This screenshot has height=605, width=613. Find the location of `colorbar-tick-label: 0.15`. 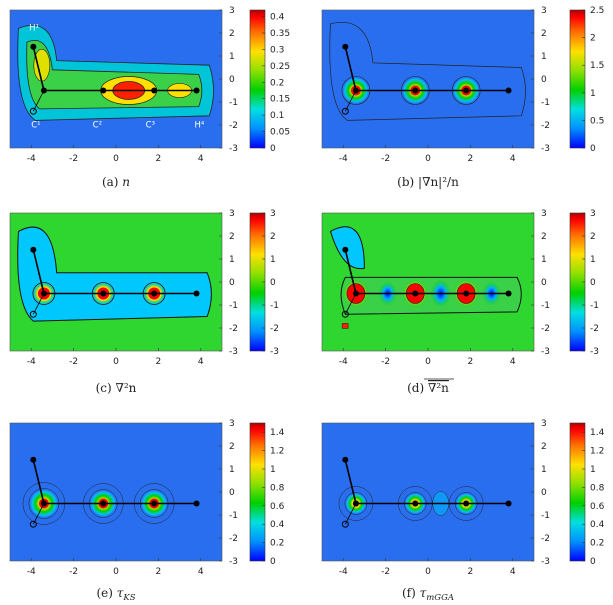

colorbar-tick-label: 0.15 is located at coordinates (280, 100).